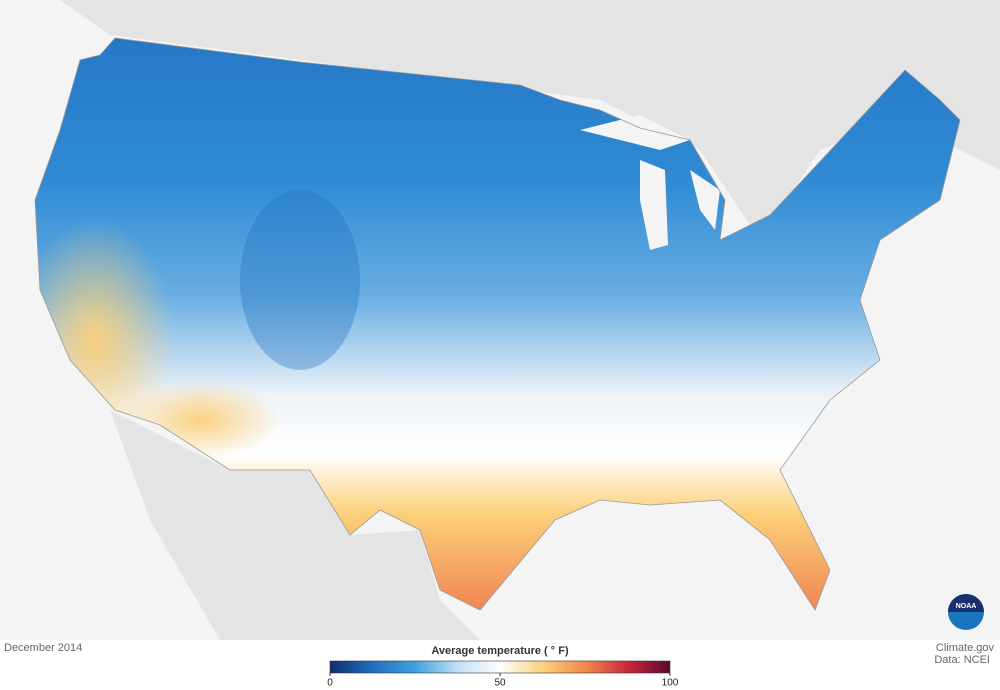 The height and width of the screenshot is (690, 1000). Describe the element at coordinates (650, 182) in the screenshot. I see `great-lakes` at that location.